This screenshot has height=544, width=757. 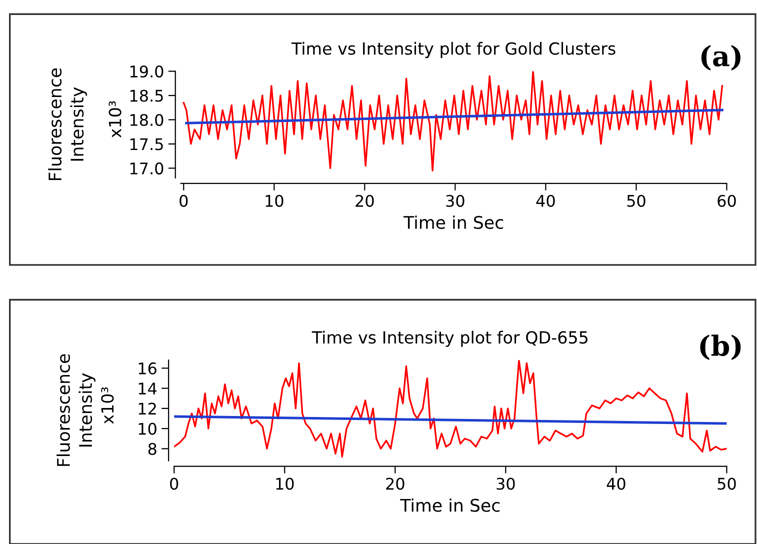 I want to click on y-tick-label: 17.0, so click(x=147, y=168).